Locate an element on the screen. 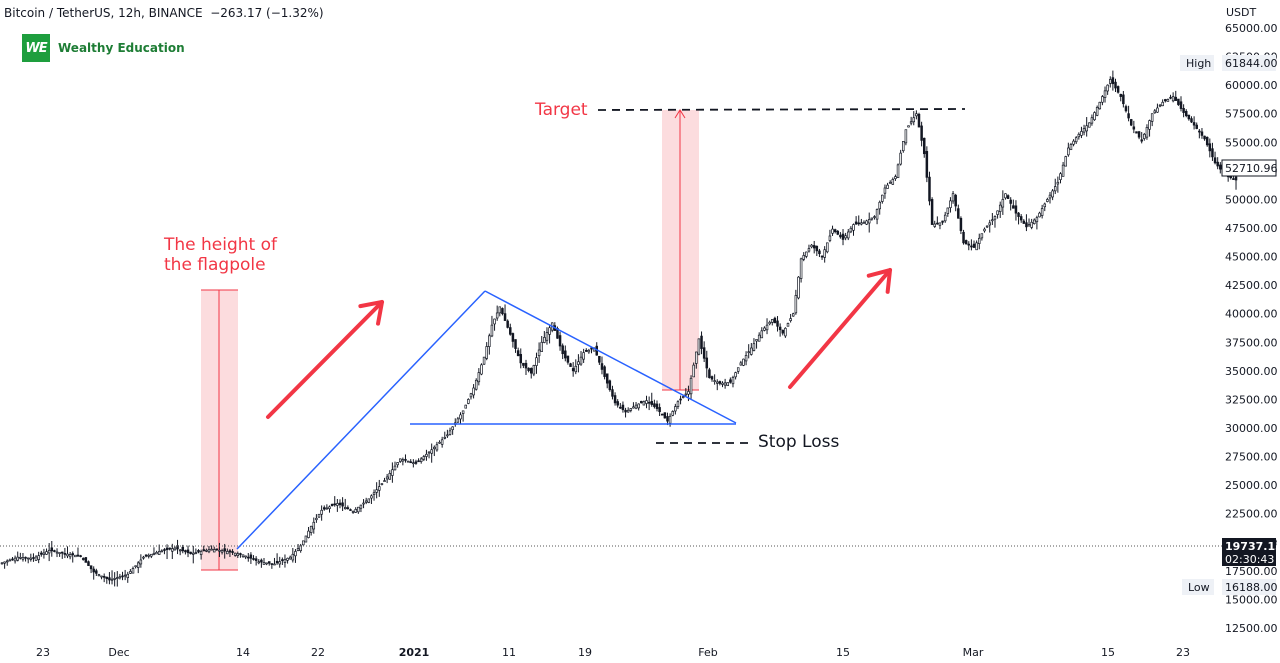 This screenshot has height=663, width=1280. up-arrow-head is located at coordinates (371, 313).